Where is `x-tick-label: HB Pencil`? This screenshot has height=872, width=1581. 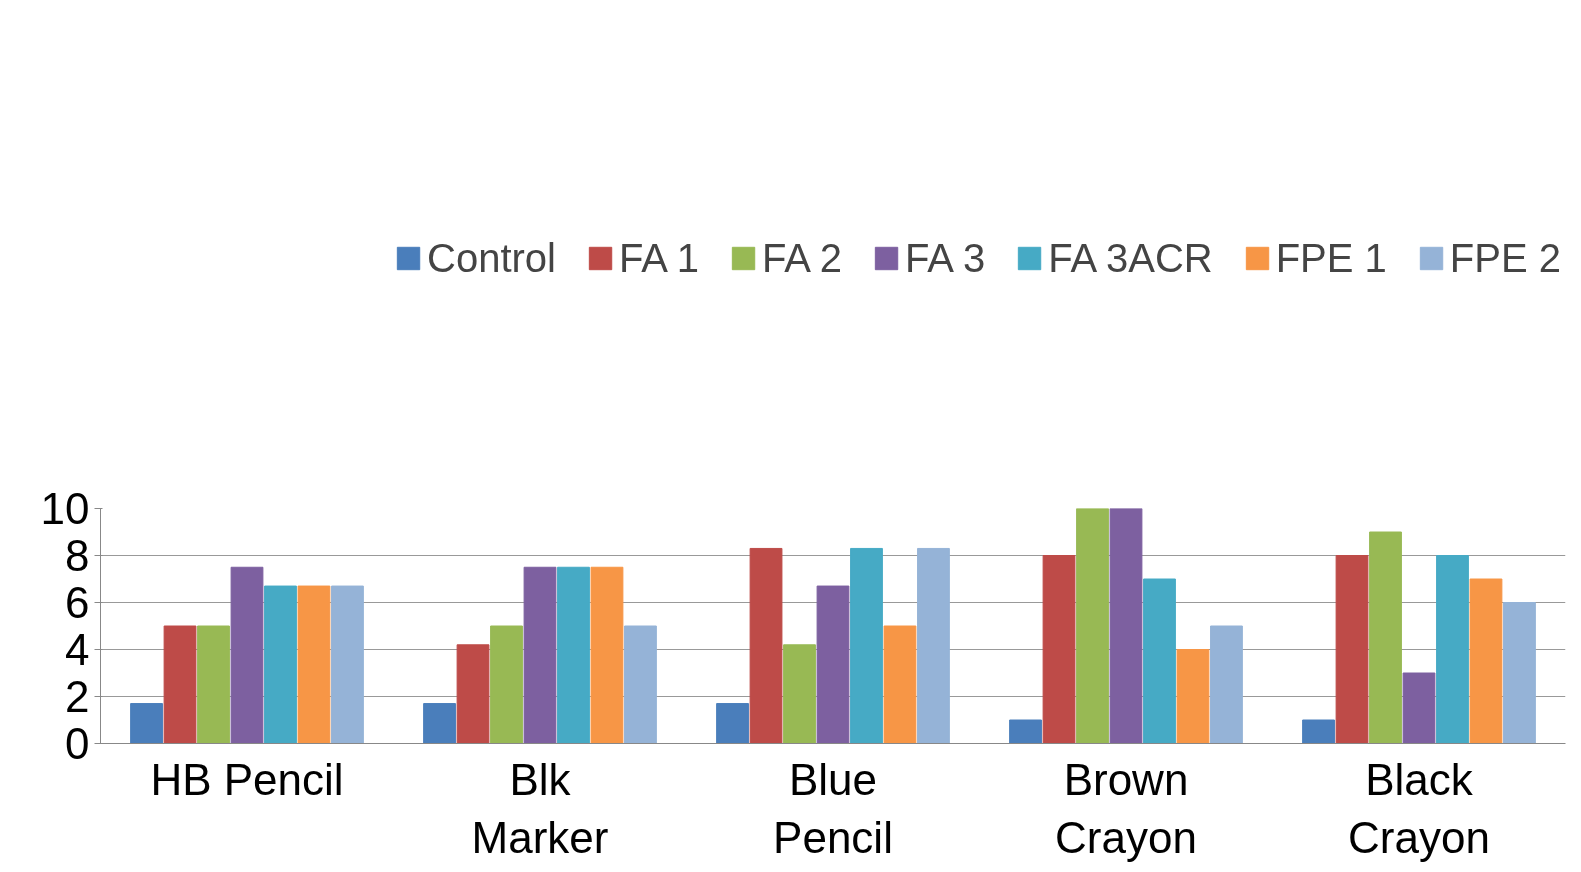 x-tick-label: HB Pencil is located at coordinates (247, 779).